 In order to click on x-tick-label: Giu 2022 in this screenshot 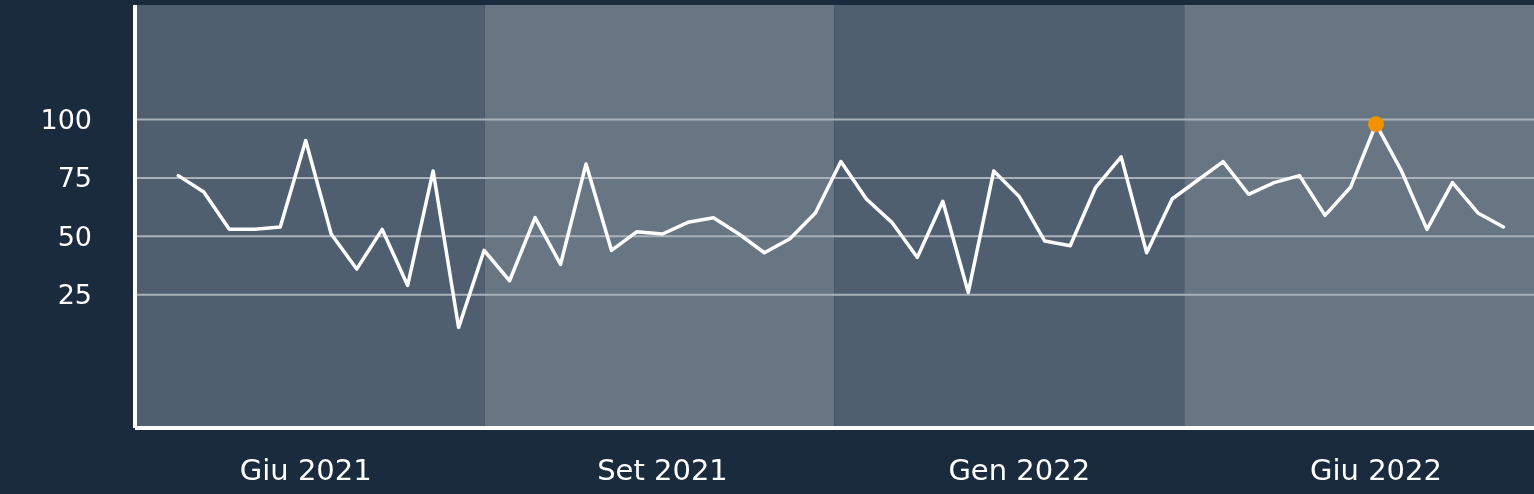, I will do `click(1376, 470)`.